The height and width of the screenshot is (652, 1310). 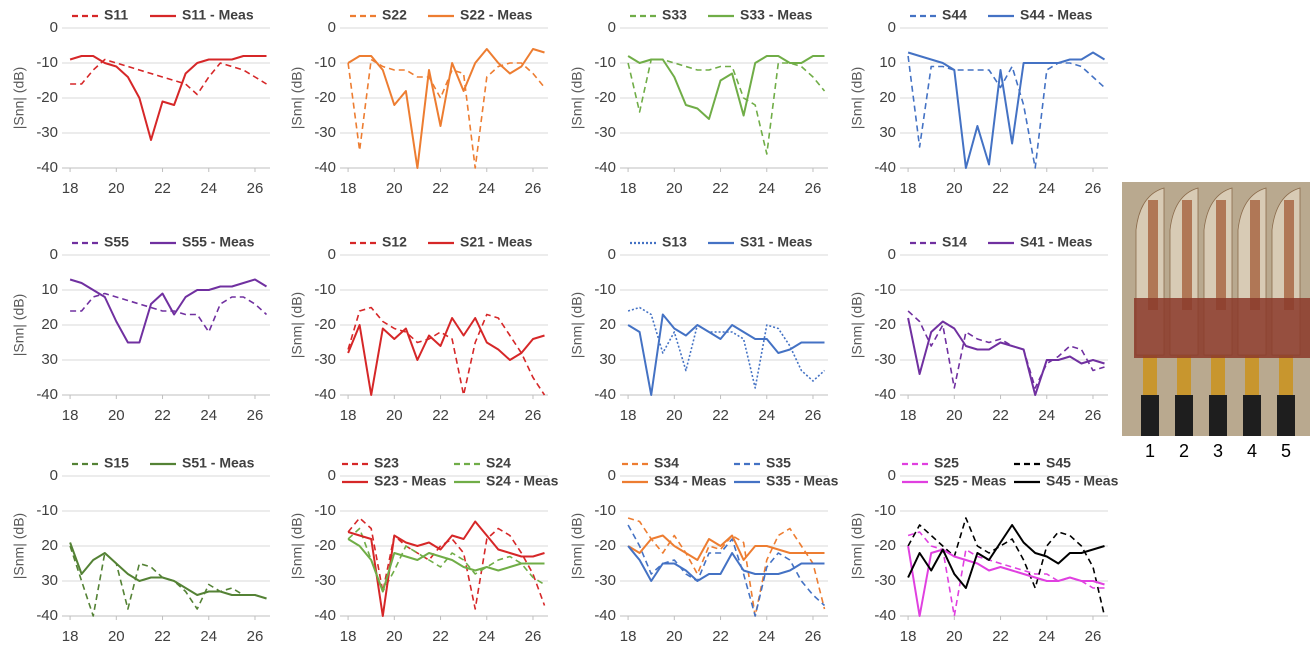 I want to click on legend-label: S15, so click(x=116, y=463).